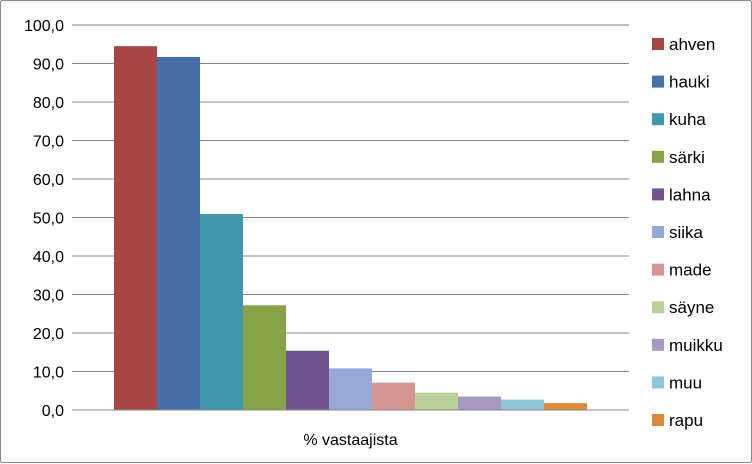 The height and width of the screenshot is (464, 752). Describe the element at coordinates (48, 142) in the screenshot. I see `y-tick-label: 70,0` at that location.